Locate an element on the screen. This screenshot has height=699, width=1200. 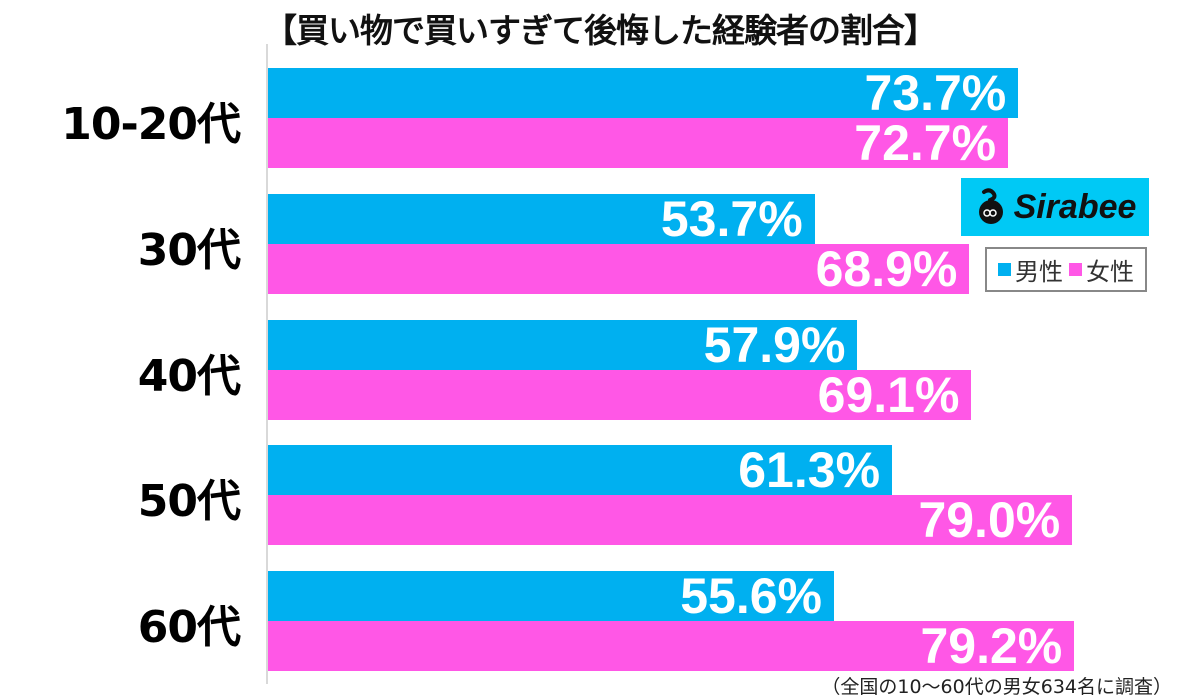
legend-label-female: 女性 is located at coordinates (1110, 272).